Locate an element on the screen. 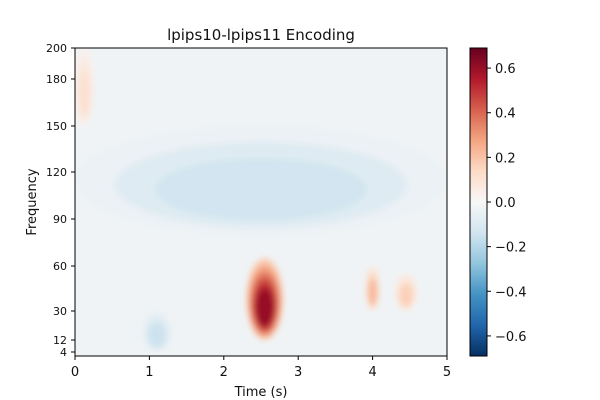 This screenshot has height=400, width=600. colorbar-tick-label: 0.0 is located at coordinates (505, 203).